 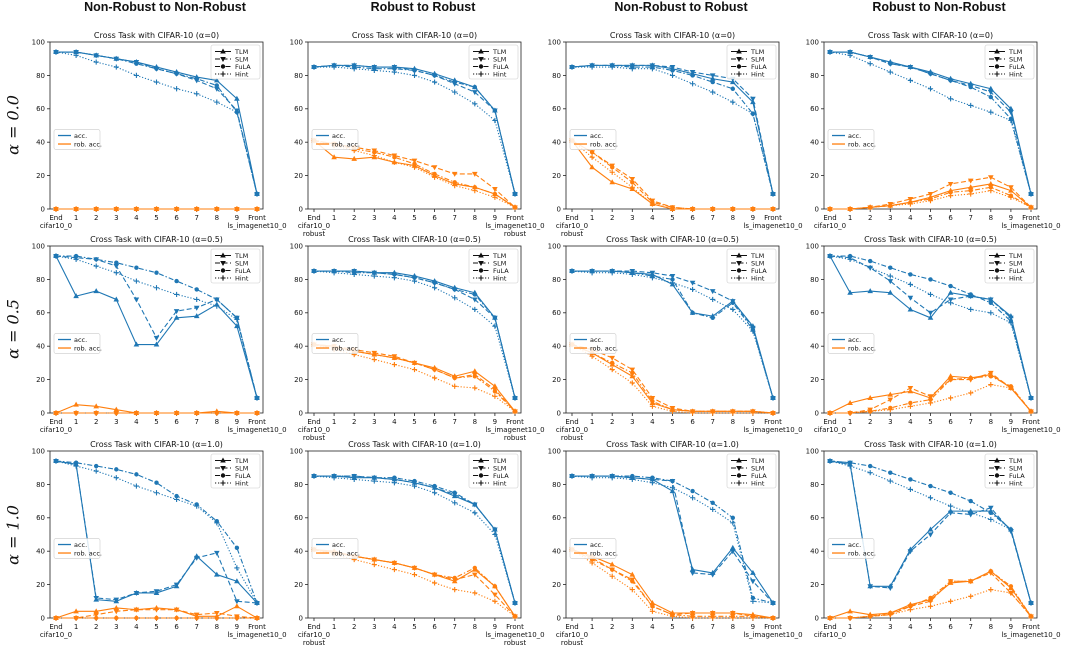 I want to click on x-tick-label-line: 2, so click(x=612, y=627).